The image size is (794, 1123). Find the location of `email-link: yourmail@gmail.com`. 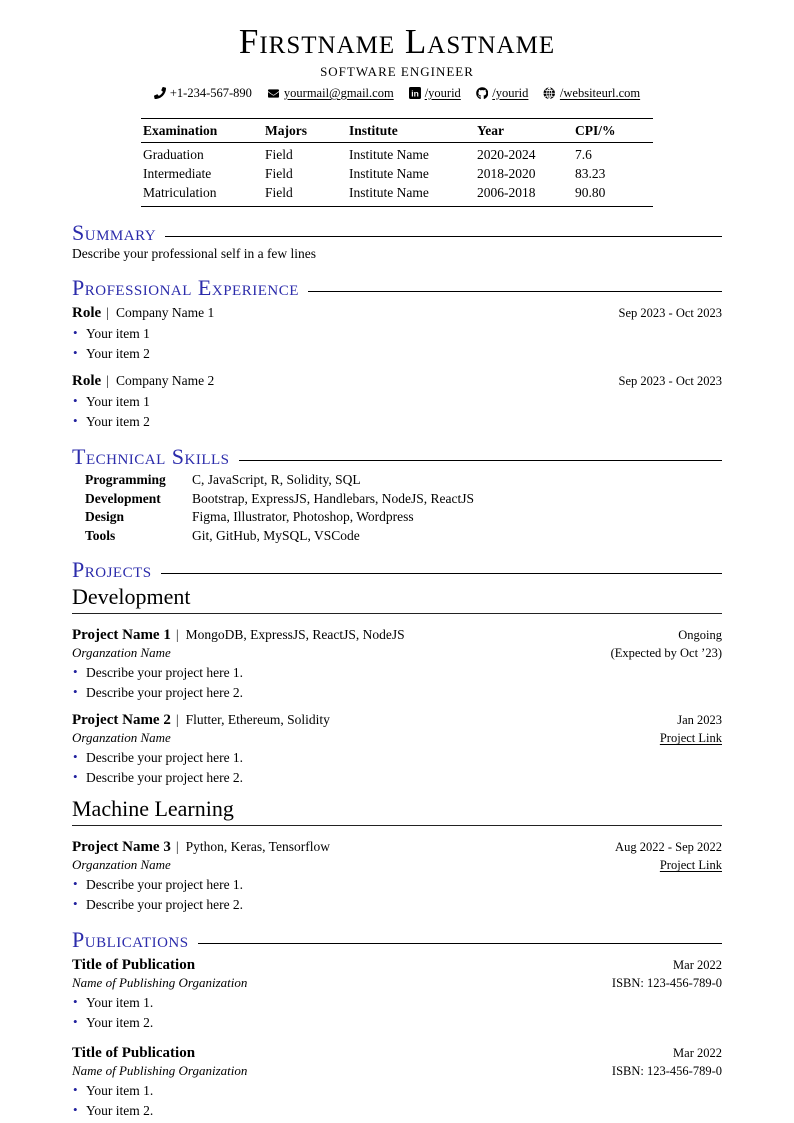

email-link: yourmail@gmail.com is located at coordinates (338, 92).